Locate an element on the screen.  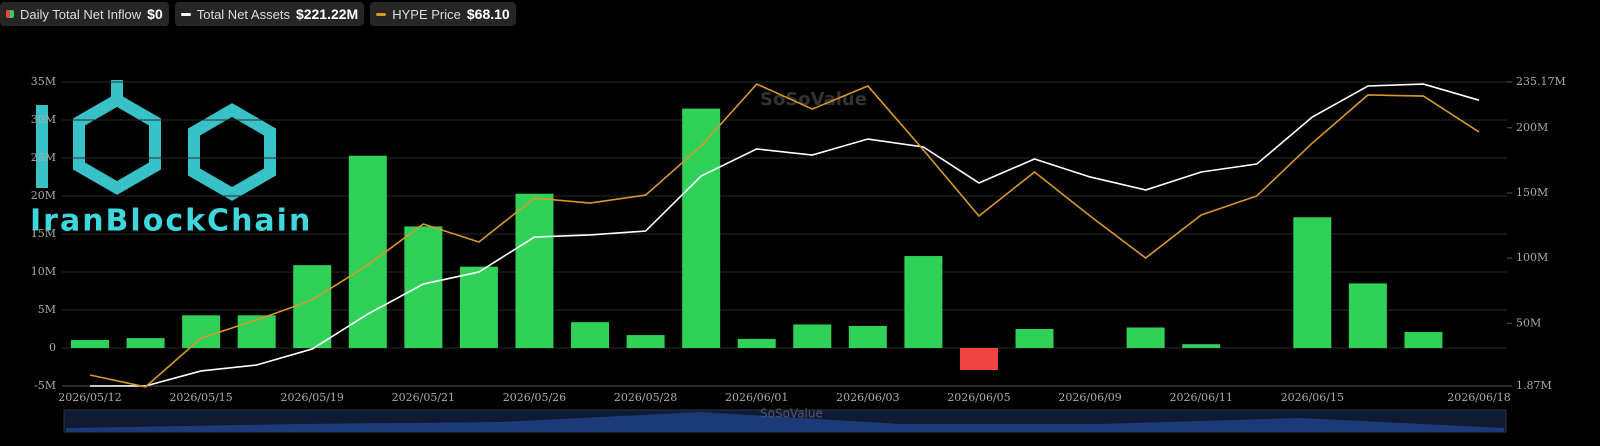
y-tick-label: 0 is located at coordinates (52, 347).